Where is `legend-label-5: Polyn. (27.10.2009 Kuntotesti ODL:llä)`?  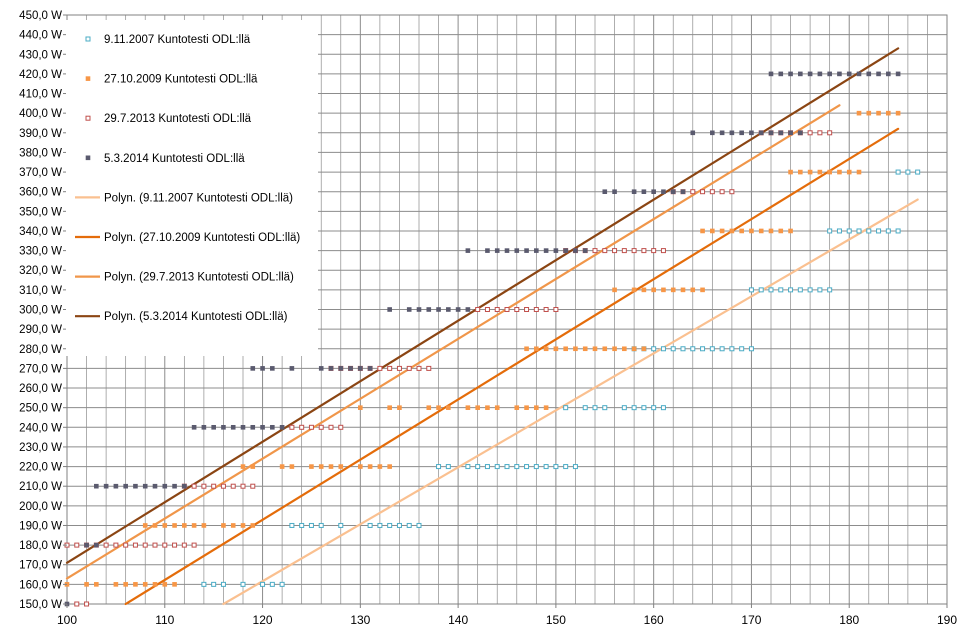
legend-label-5: Polyn. (27.10.2009 Kuntotesti ODL:llä) is located at coordinates (202, 238).